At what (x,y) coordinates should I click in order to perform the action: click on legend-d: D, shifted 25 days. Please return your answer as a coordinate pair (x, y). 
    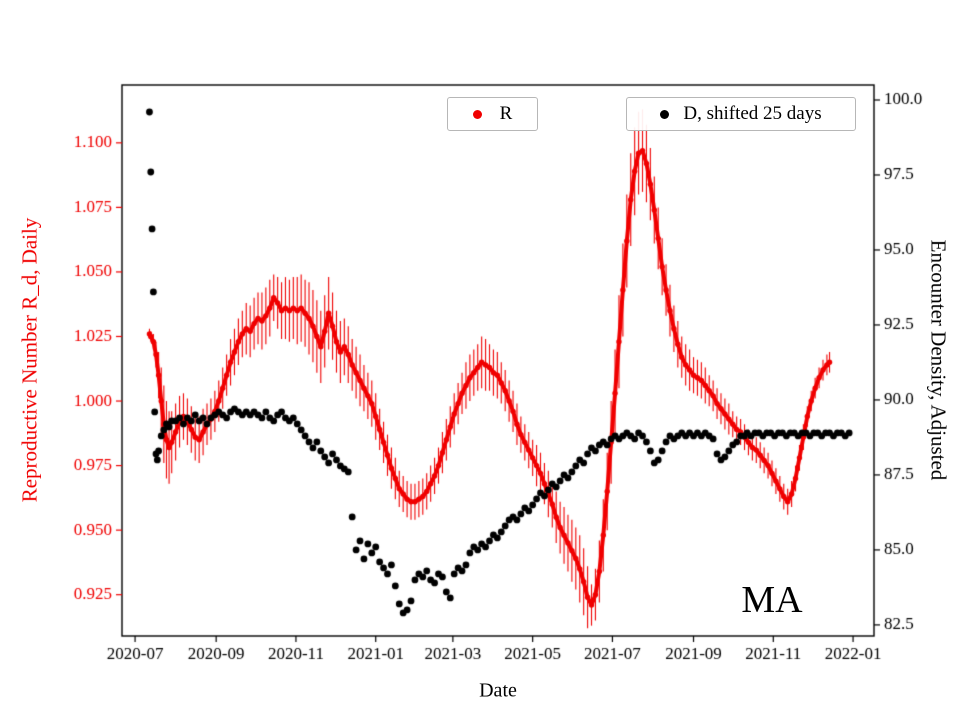
    Looking at the image, I should click on (741, 114).